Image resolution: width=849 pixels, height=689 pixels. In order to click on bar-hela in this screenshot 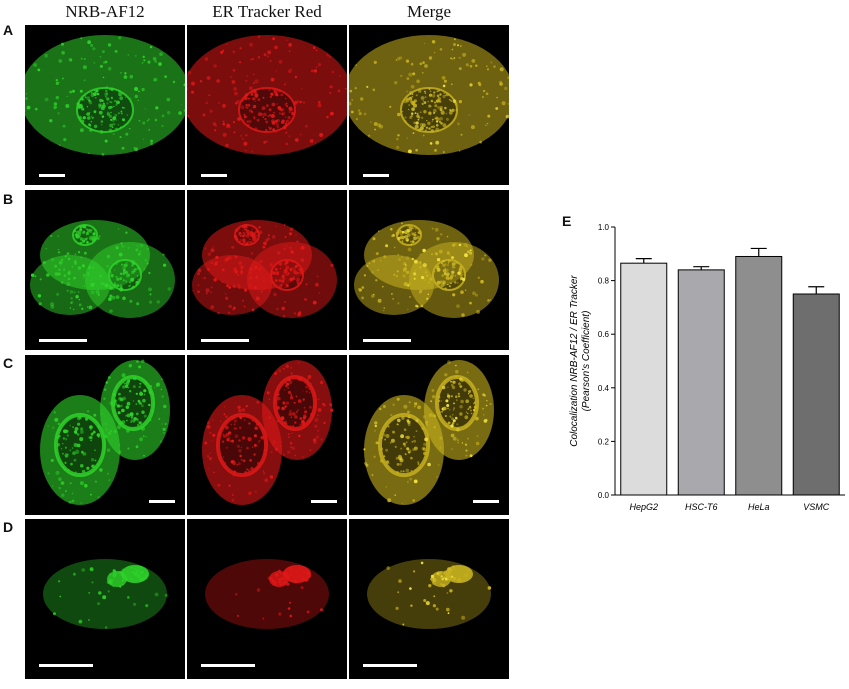, I will do `click(759, 375)`.